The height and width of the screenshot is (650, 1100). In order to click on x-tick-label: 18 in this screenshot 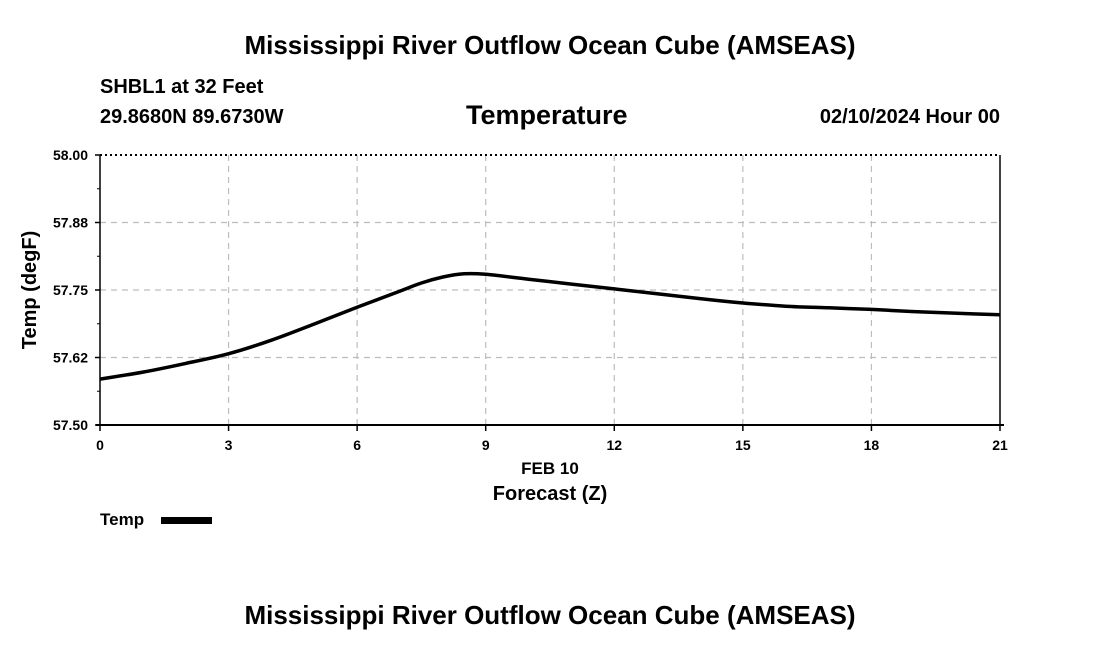, I will do `click(872, 445)`.